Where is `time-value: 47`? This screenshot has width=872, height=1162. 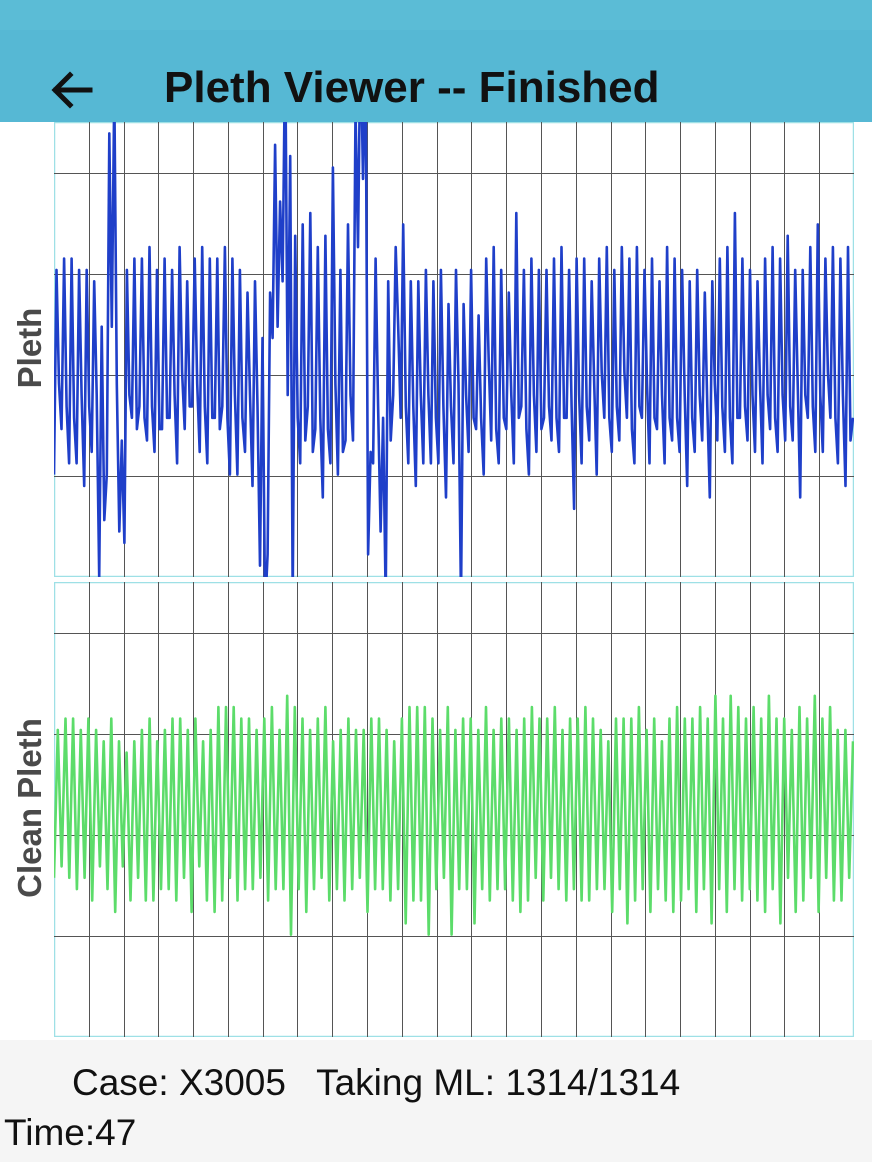 time-value: 47 is located at coordinates (116, 1132).